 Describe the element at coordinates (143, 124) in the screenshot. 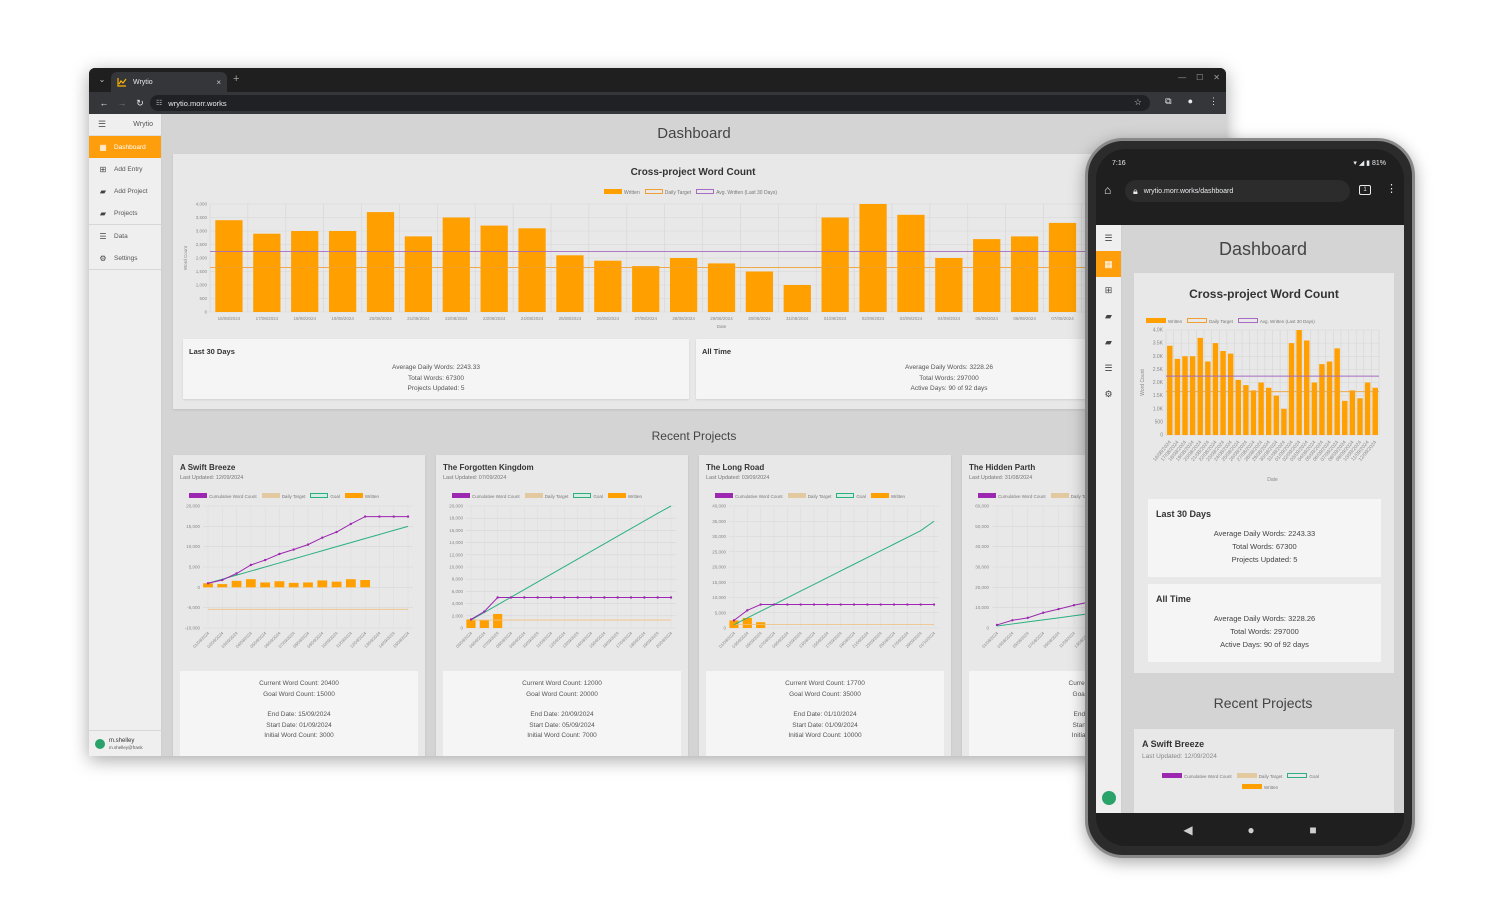

I see `app-name: Wrytio` at that location.